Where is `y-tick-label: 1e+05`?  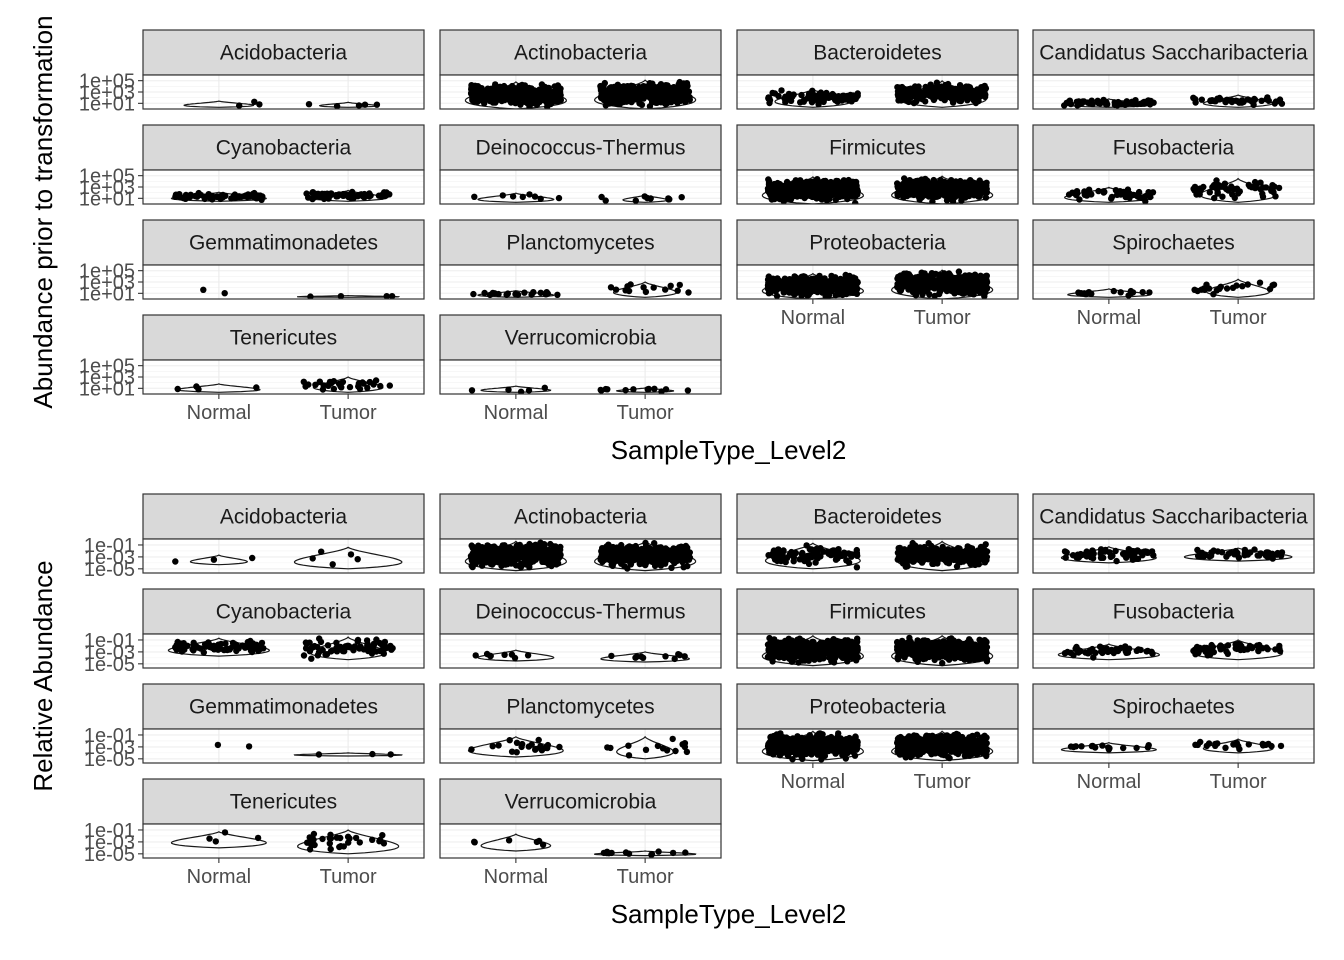
y-tick-label: 1e+05 is located at coordinates (107, 177).